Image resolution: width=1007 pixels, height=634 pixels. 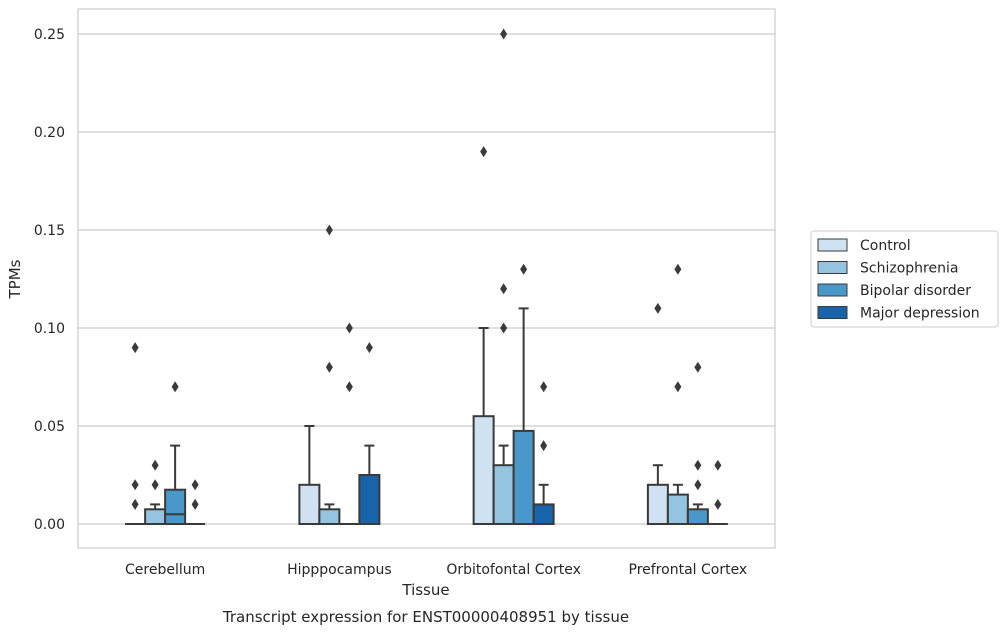 What do you see at coordinates (885, 246) in the screenshot?
I see `legend-label: Control` at bounding box center [885, 246].